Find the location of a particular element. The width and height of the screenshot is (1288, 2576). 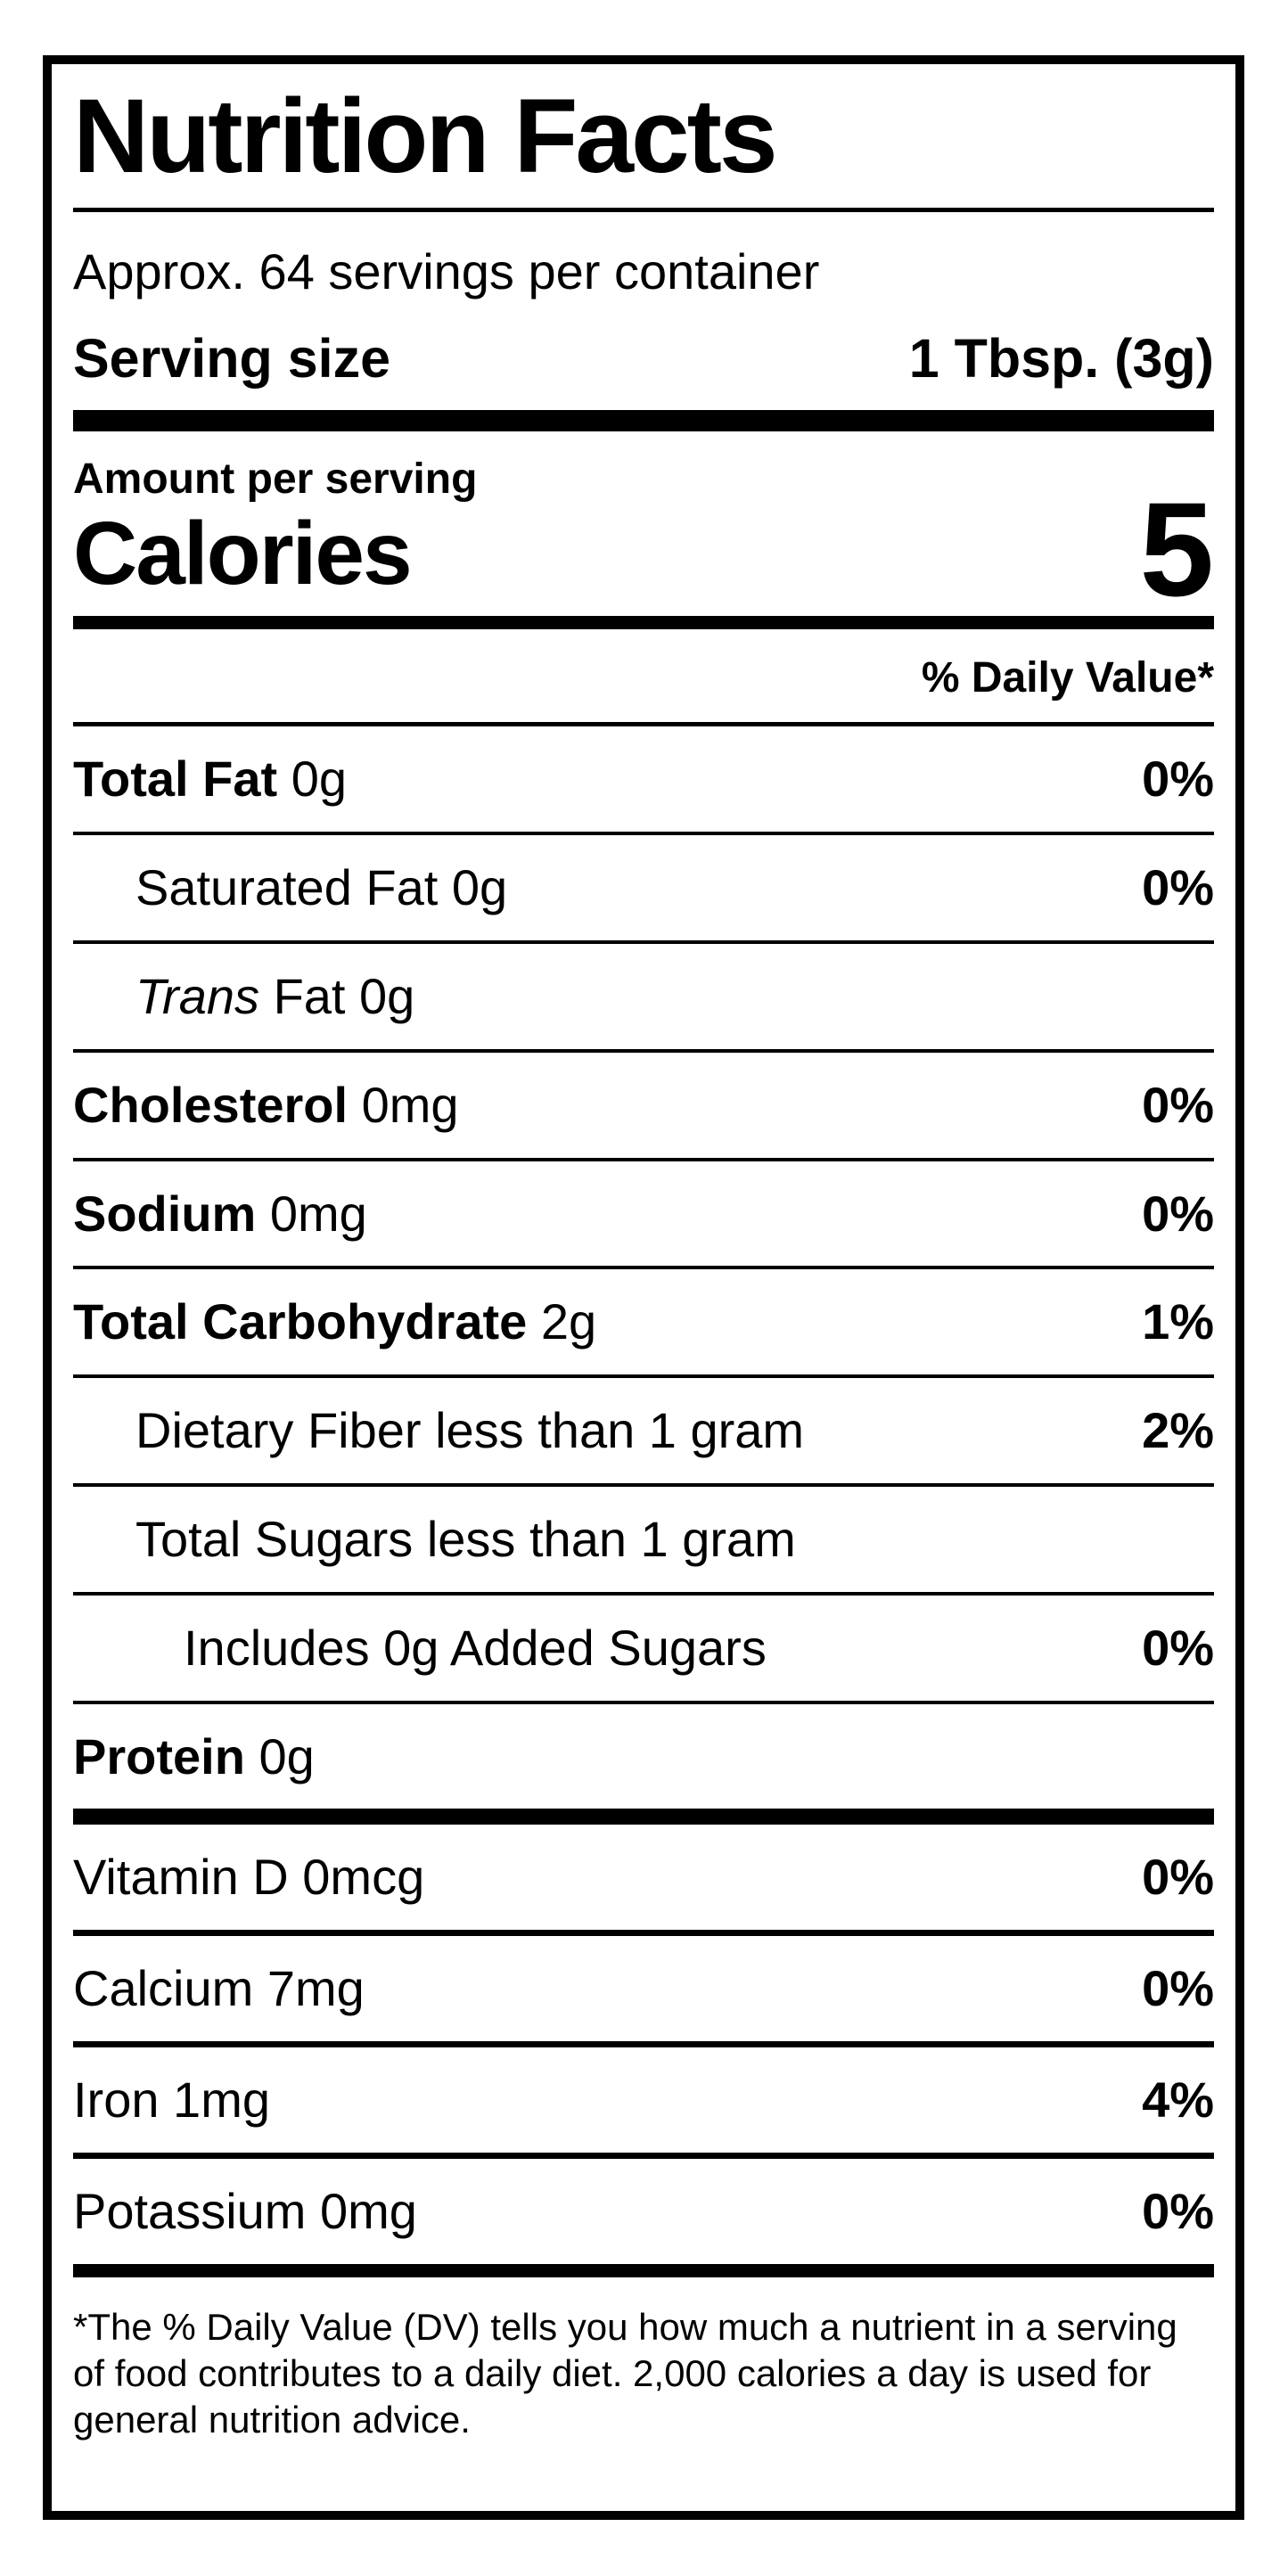

nutrient-name: Total Sugars is located at coordinates (274, 1539).